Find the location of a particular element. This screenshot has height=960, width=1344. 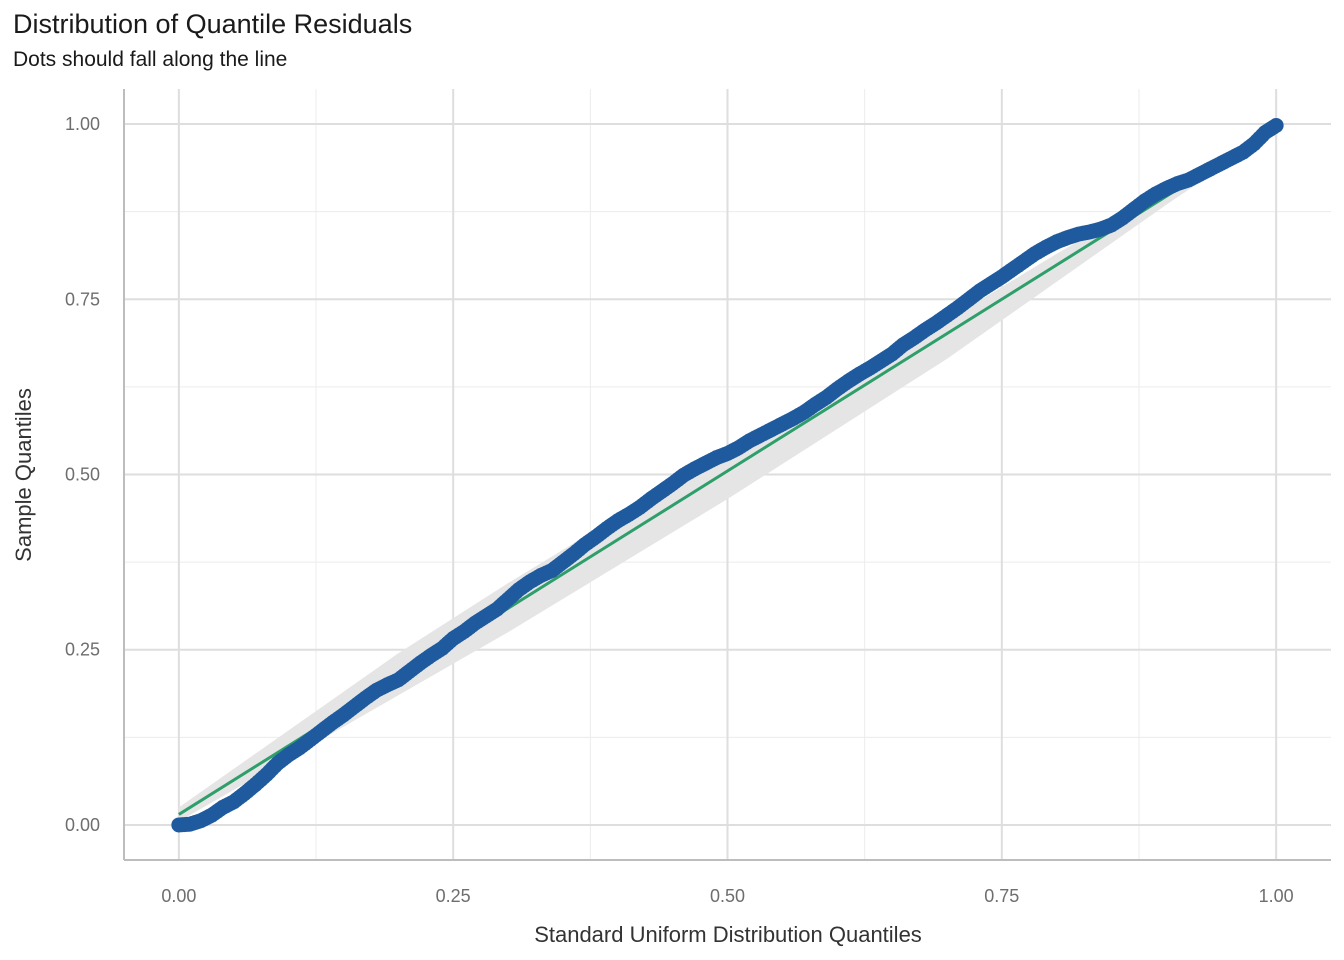

x-tick-label: 0.00 is located at coordinates (178, 896).